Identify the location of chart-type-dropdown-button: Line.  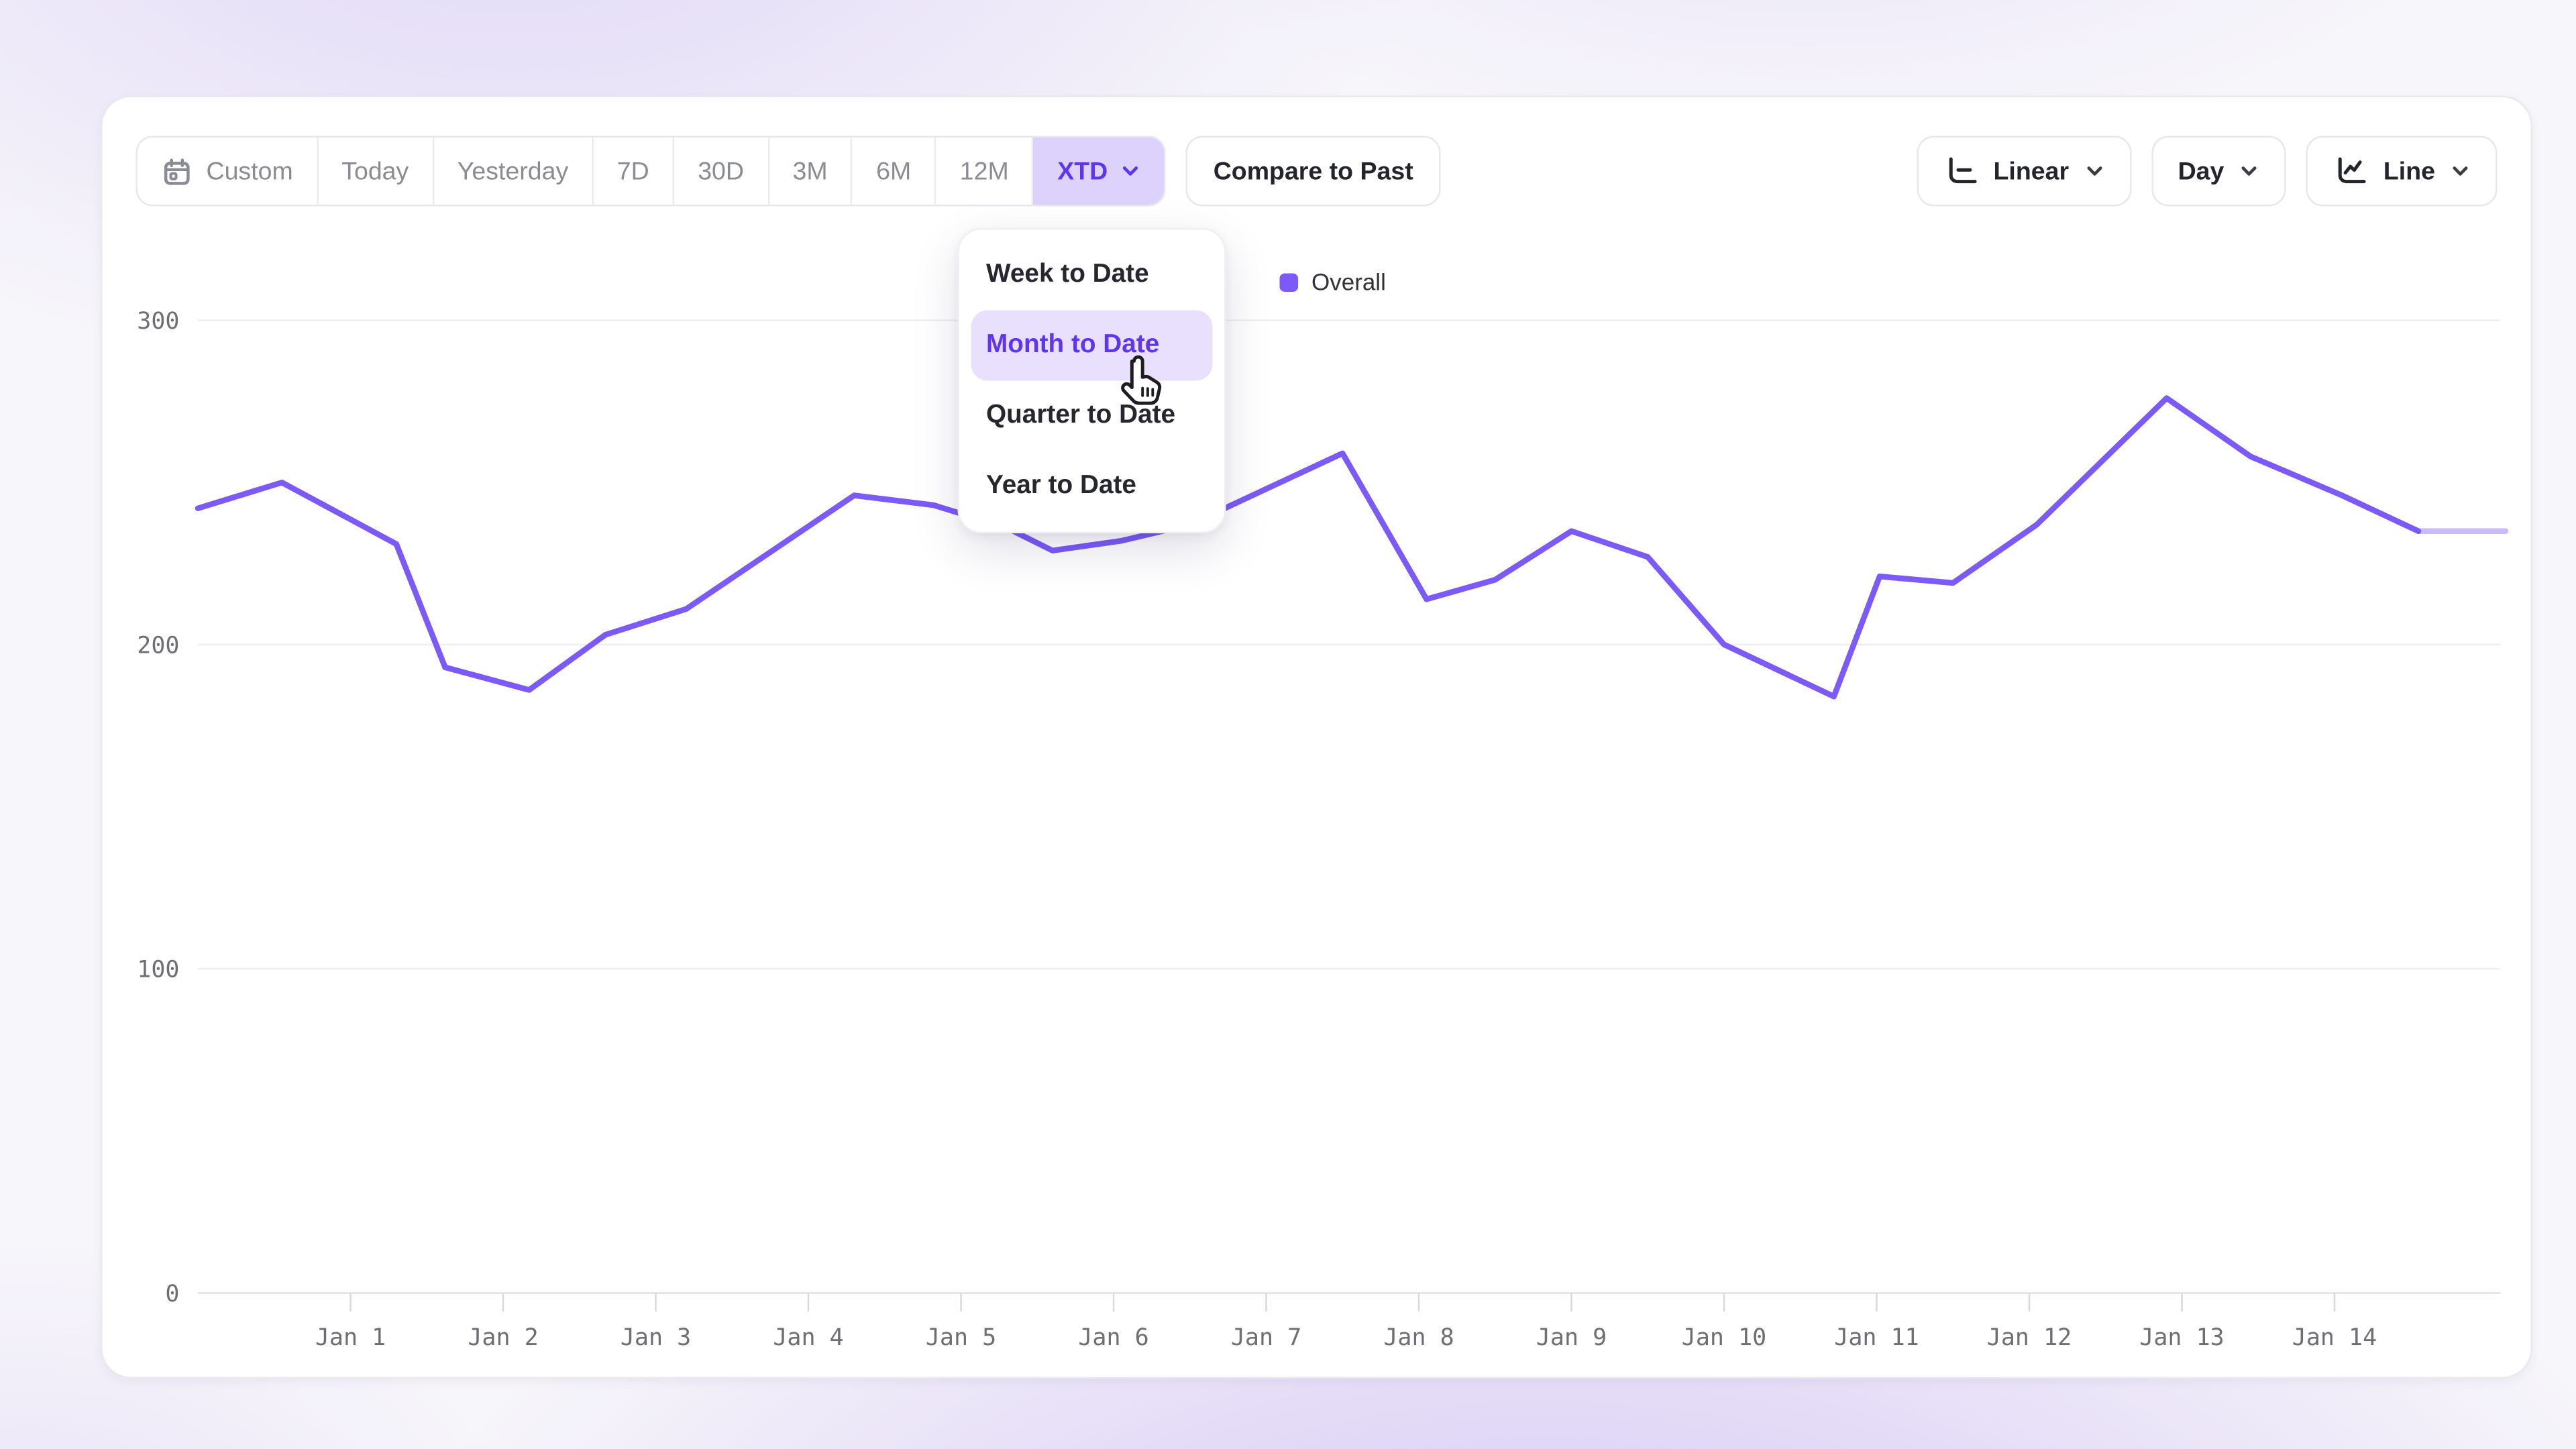
(2402, 171).